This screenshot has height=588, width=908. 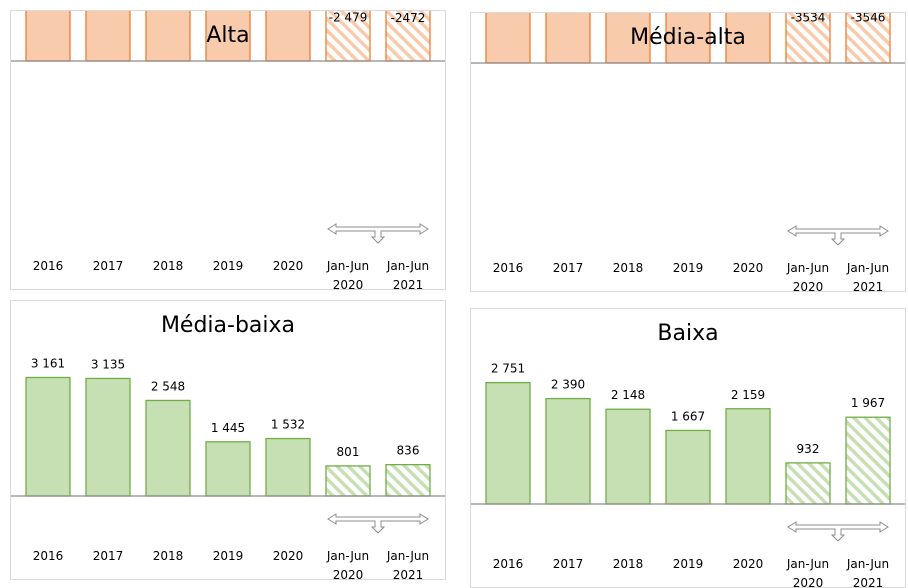 What do you see at coordinates (108, 364) in the screenshot?
I see `value-label: 3 135` at bounding box center [108, 364].